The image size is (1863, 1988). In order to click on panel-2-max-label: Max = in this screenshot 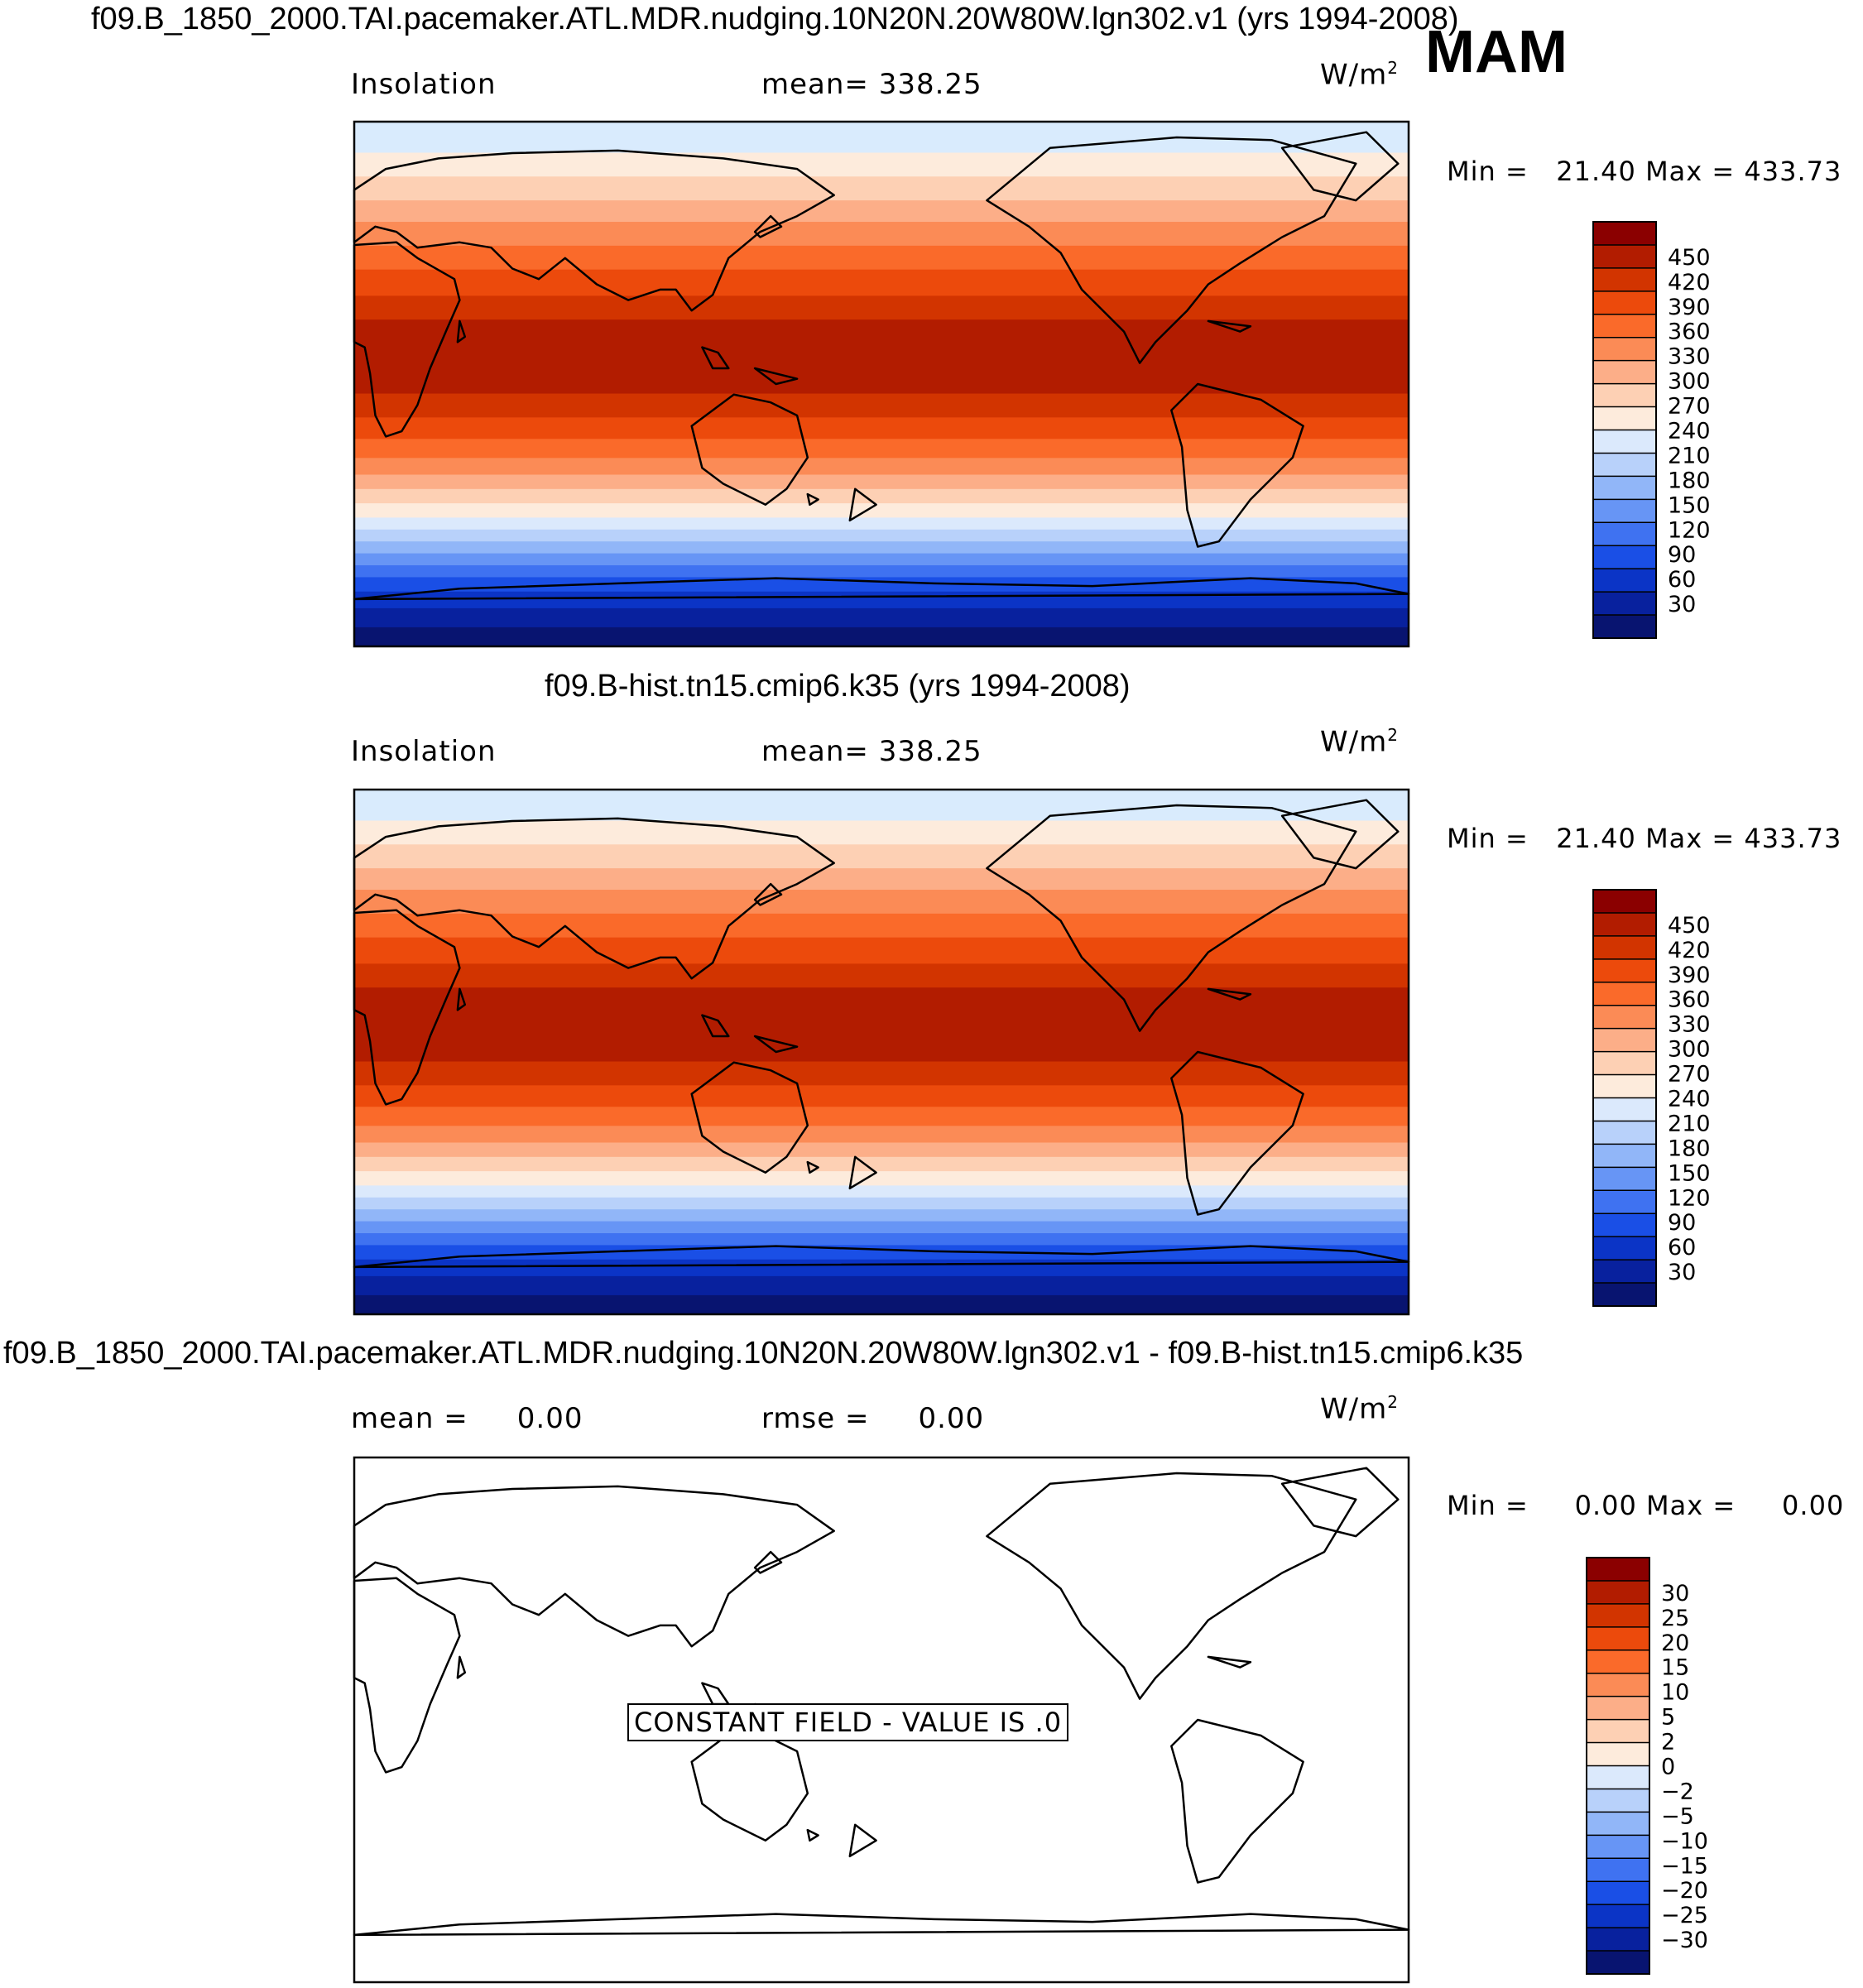, I will do `click(1690, 838)`.